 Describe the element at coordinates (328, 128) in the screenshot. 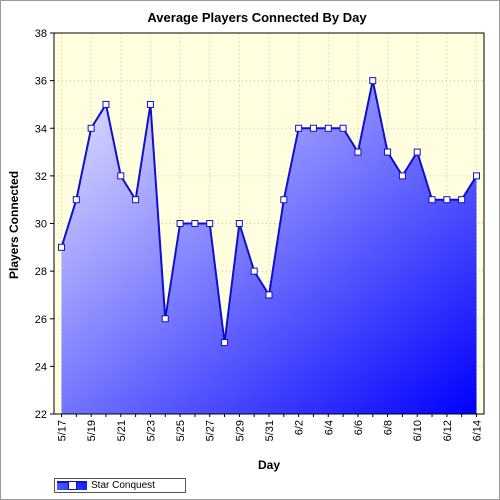

I see `data-point-6/4` at that location.